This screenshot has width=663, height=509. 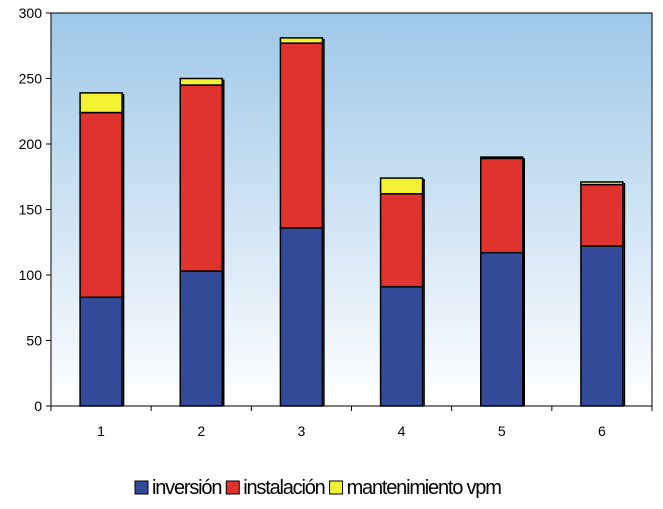 I want to click on legend-label: mantenimiento vpm, so click(x=424, y=488).